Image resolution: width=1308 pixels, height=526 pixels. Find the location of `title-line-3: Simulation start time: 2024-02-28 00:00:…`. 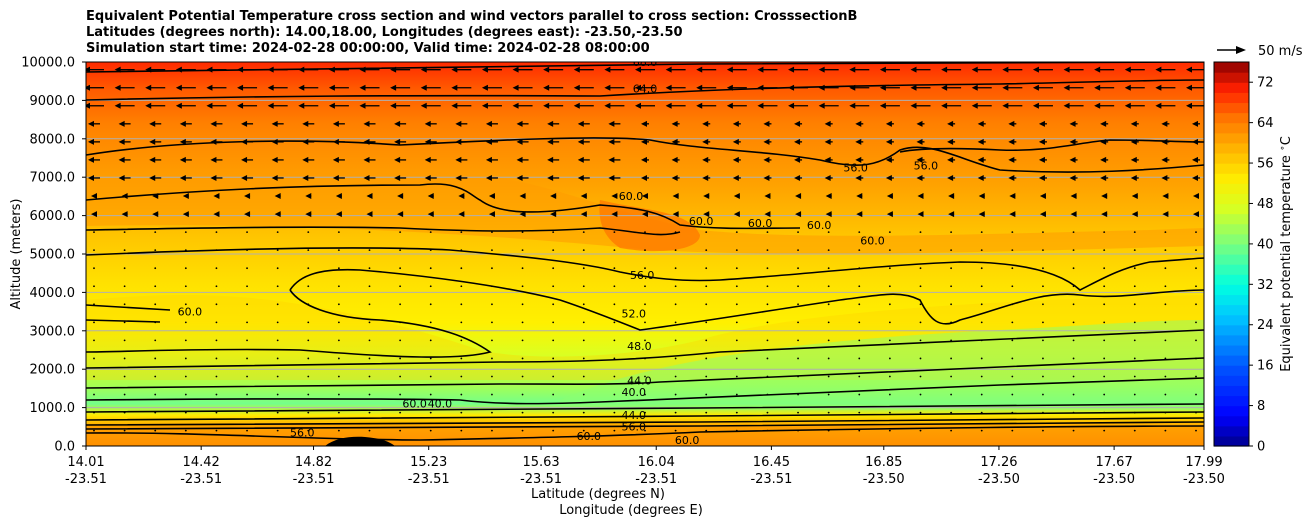

title-line-3: Simulation start time: 2024-02-28 00:00:… is located at coordinates (368, 48).